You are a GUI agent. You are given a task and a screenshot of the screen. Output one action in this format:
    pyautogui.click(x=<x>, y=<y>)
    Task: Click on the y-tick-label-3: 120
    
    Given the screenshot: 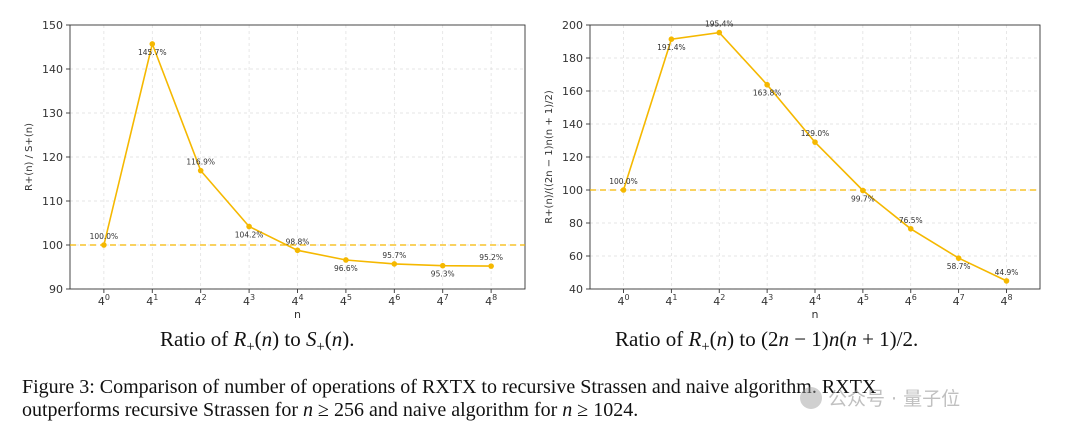 What is the action you would take?
    pyautogui.click(x=52, y=157)
    